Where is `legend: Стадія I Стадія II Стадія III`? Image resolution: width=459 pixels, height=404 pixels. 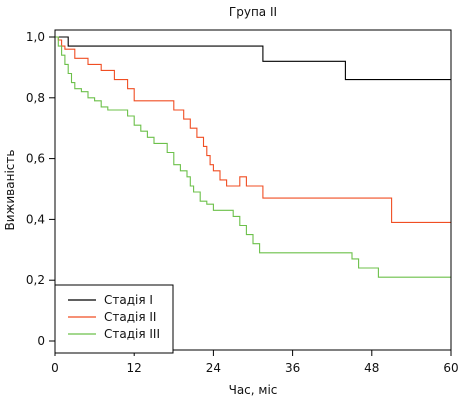 legend: Стадія I Стадія II Стадія III is located at coordinates (114, 319).